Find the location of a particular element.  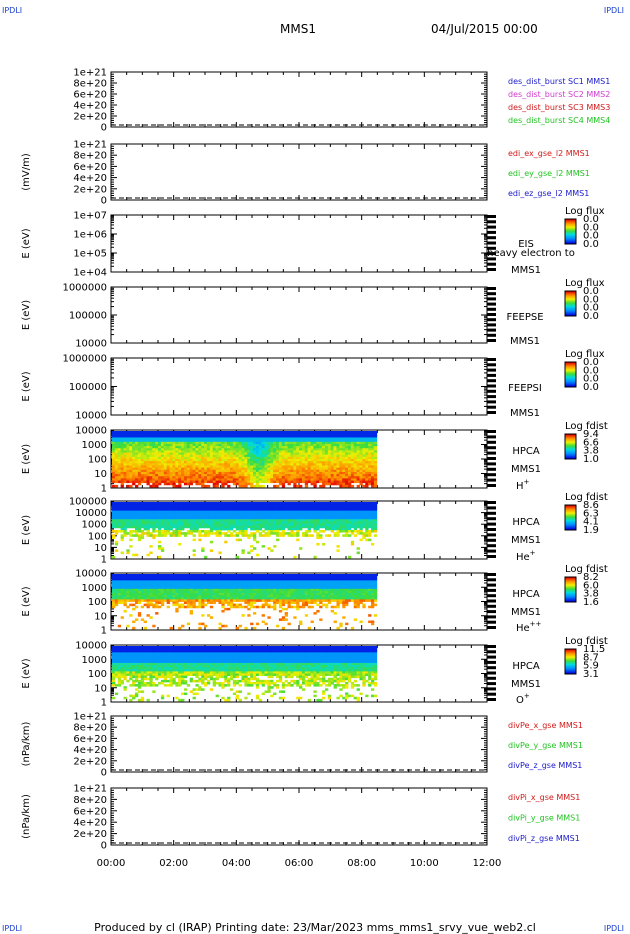

colorbar-tick-label: 6.0 is located at coordinates (591, 585).